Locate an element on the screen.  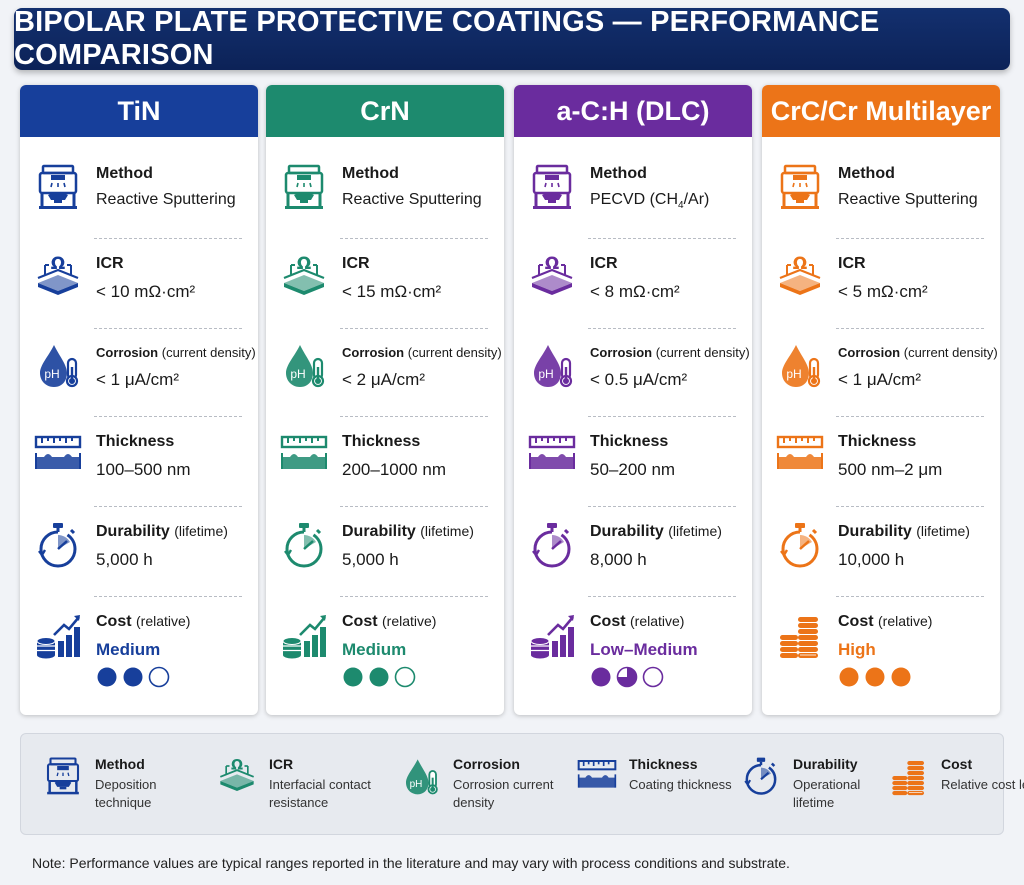
thickness-row: Thickness 500 nm–2 μm is located at coordinates (881, 468).